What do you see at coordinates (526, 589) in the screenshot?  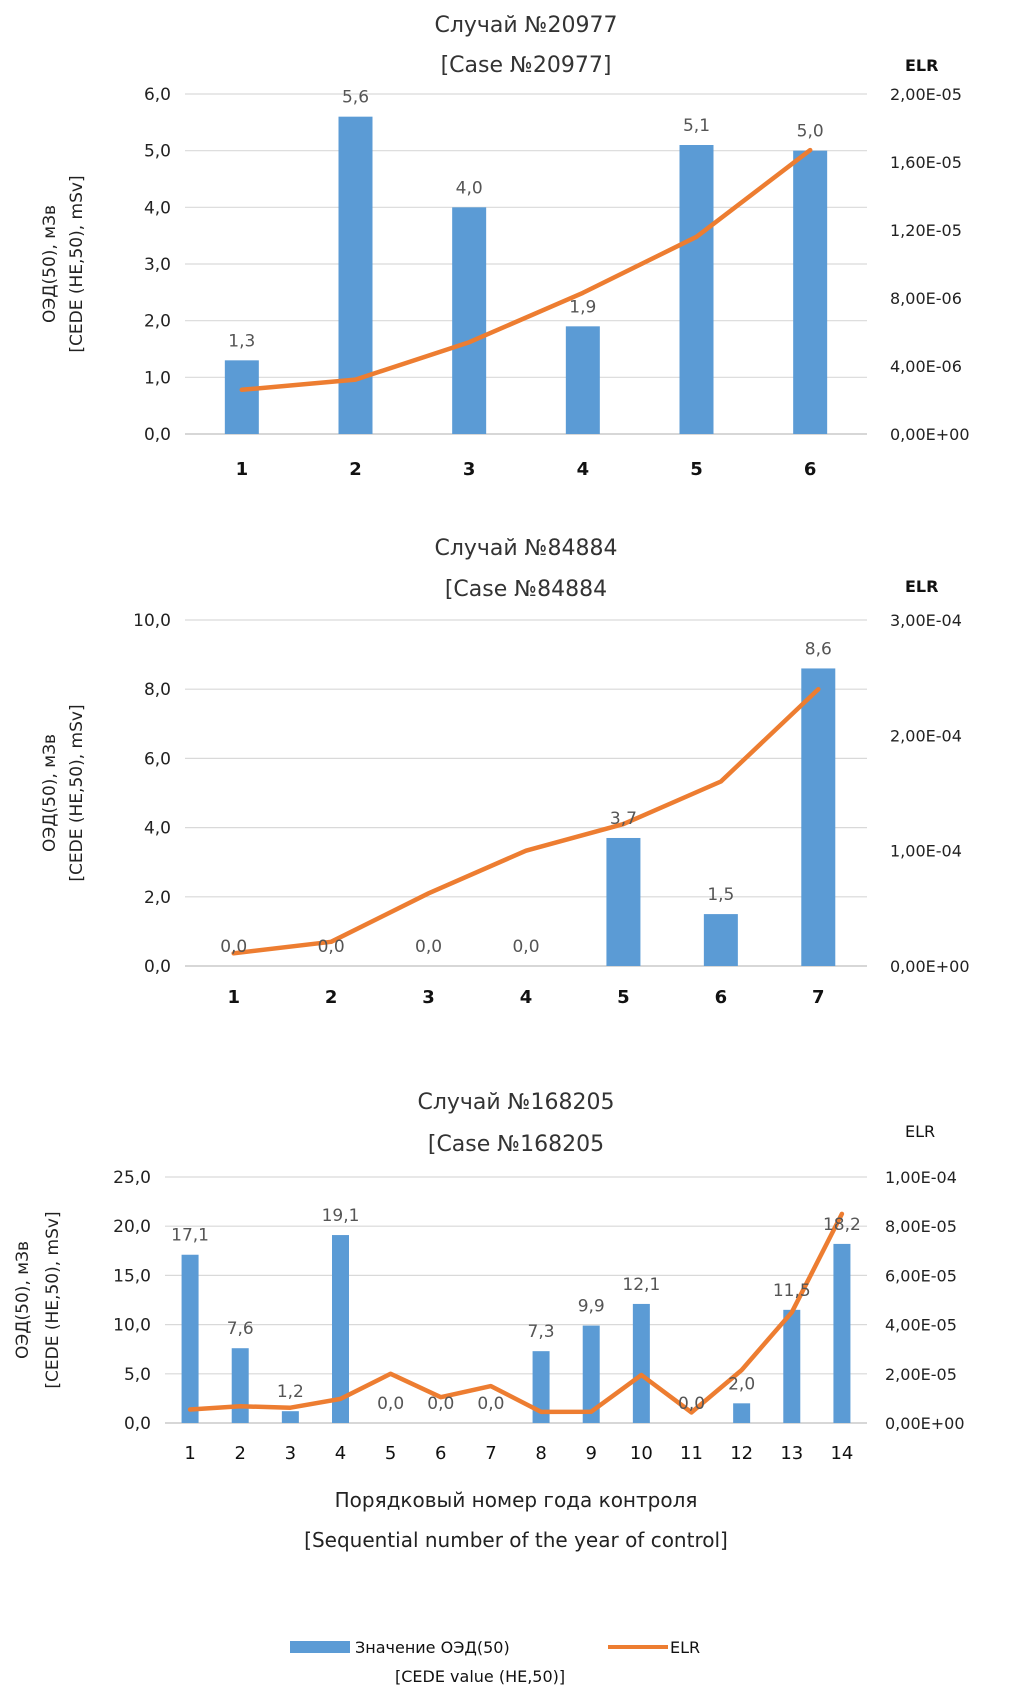 I see `chart-subtitle: [Case №84884` at bounding box center [526, 589].